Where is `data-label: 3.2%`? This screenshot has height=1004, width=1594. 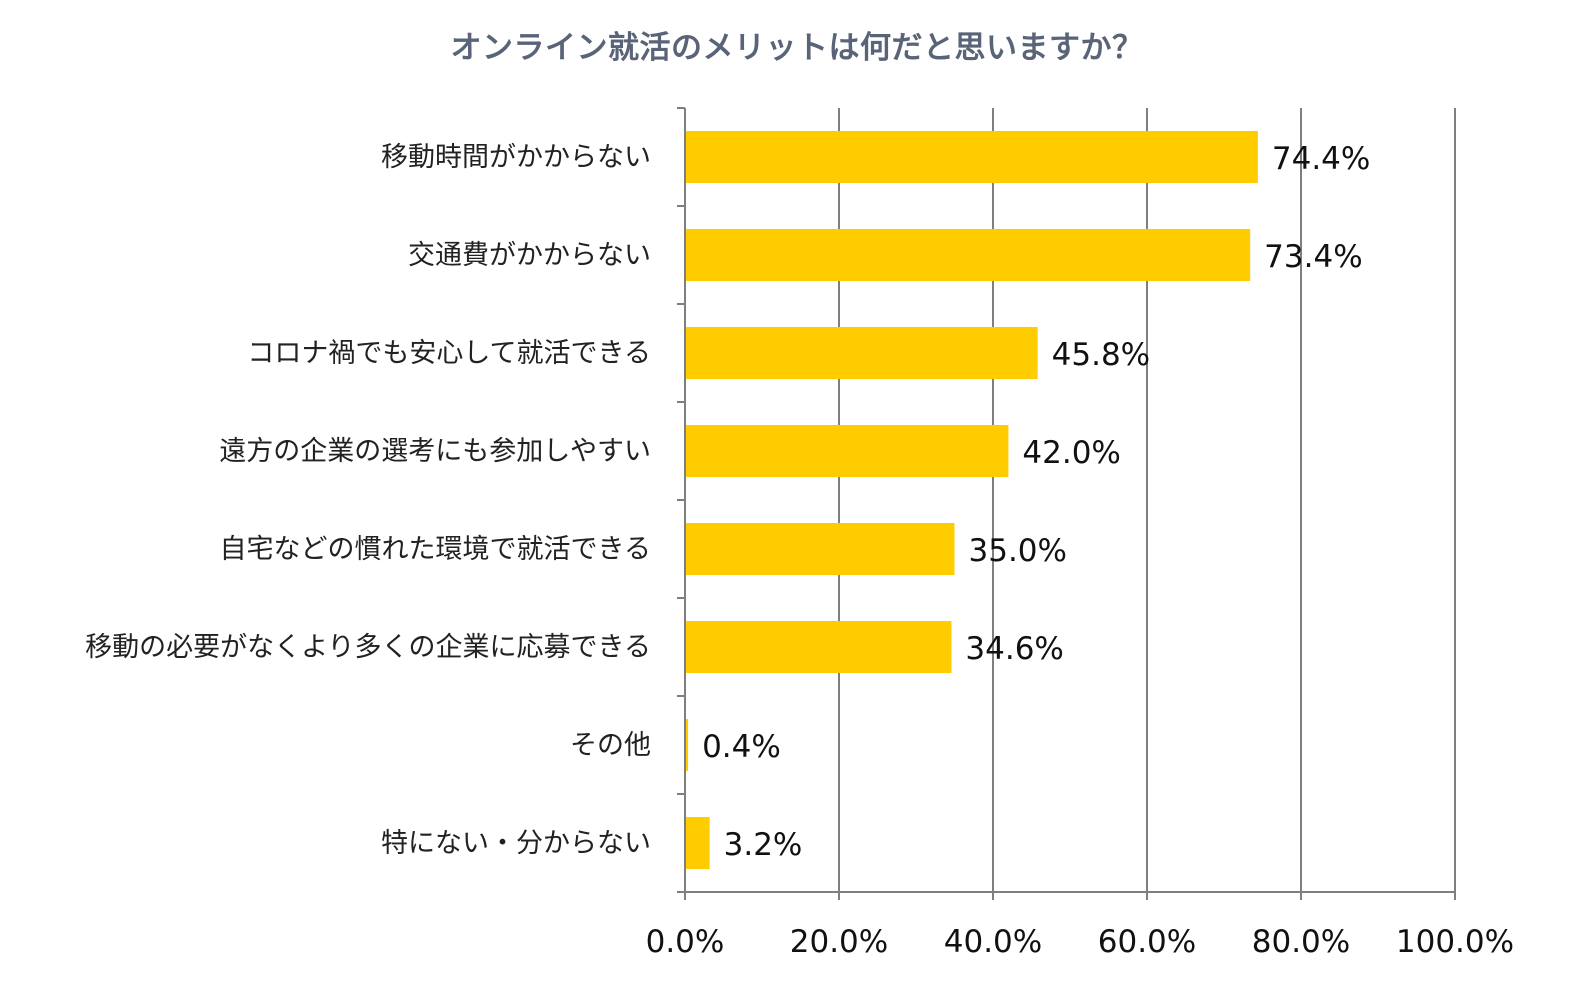
data-label: 3.2% is located at coordinates (763, 845).